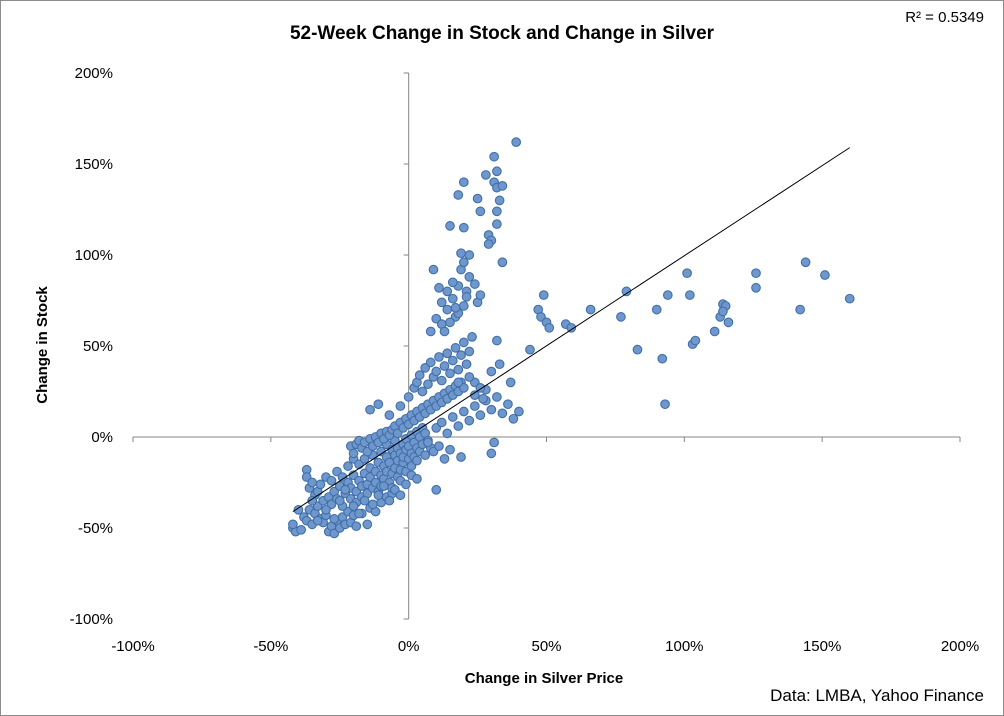  Describe the element at coordinates (822, 646) in the screenshot. I see `x-tick-label: 150%` at that location.